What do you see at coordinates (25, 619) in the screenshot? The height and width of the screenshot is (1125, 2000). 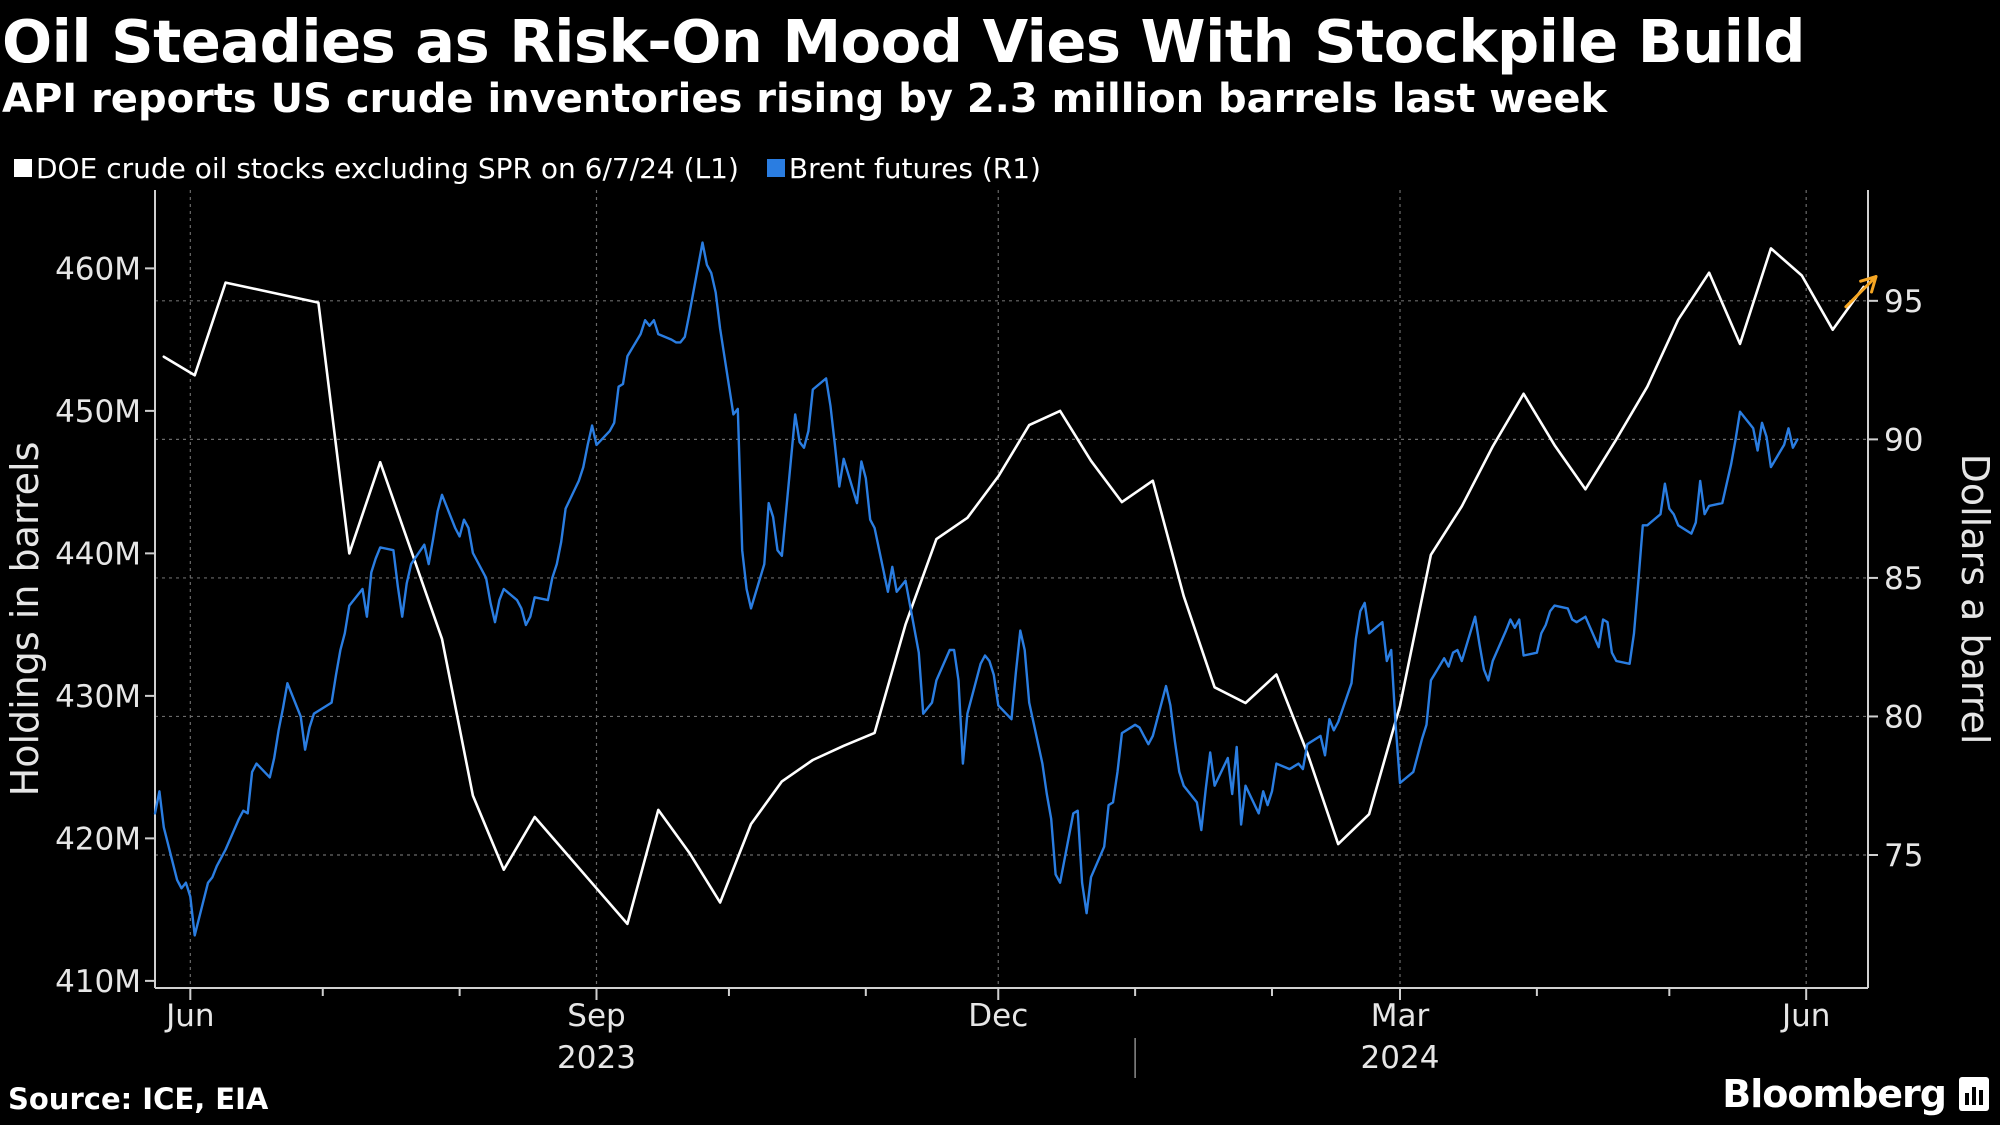 I see `left-axis-title: Holdings in barrels` at bounding box center [25, 619].